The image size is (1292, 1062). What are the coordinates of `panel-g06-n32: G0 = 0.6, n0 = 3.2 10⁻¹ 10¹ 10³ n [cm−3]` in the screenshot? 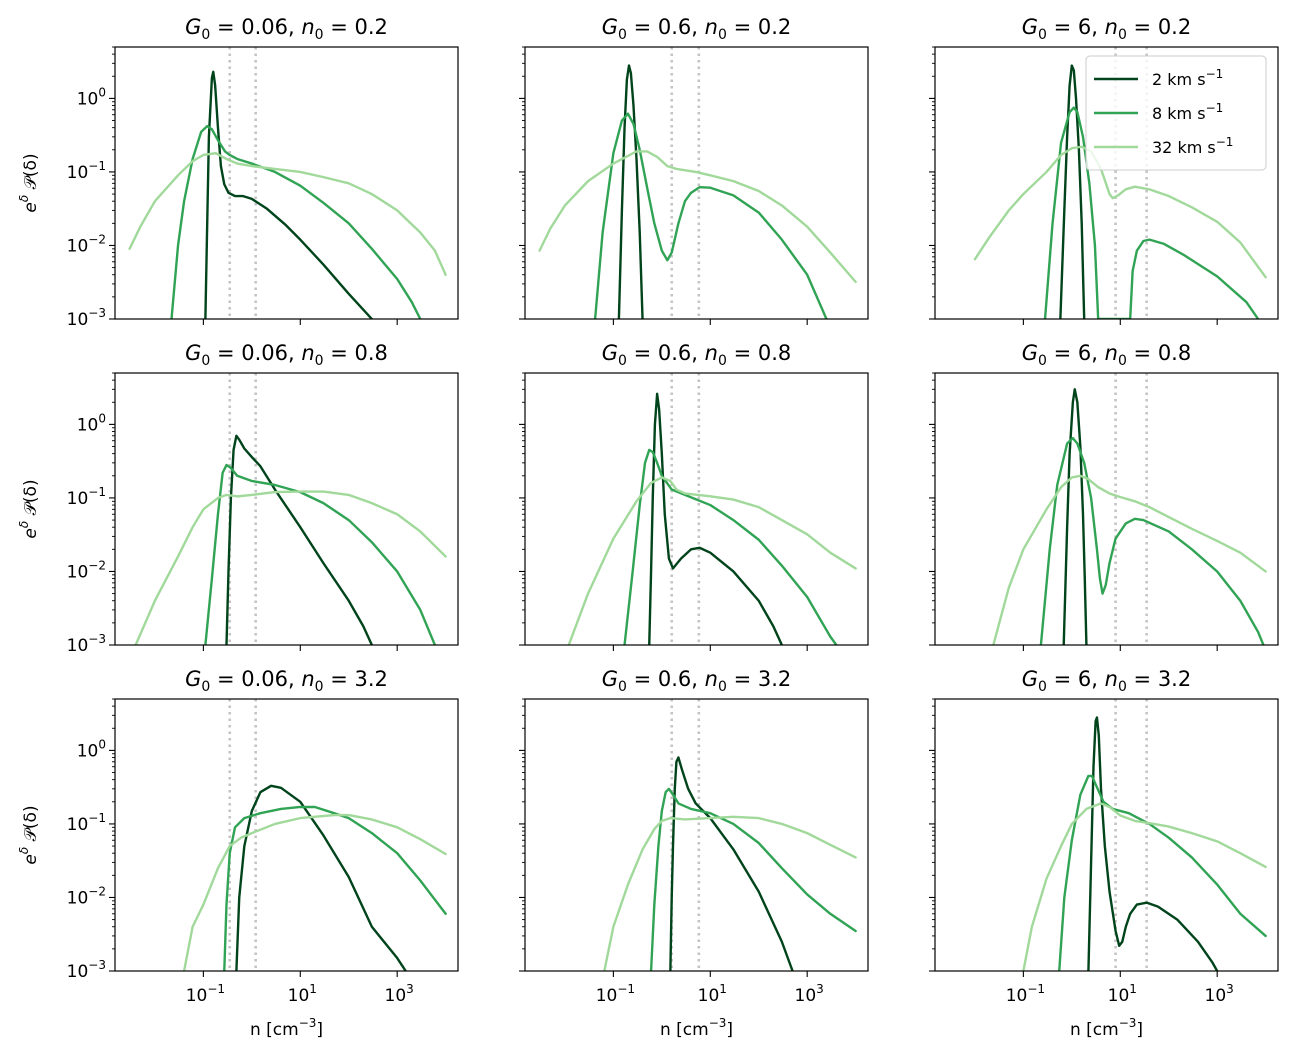 It's located at (694, 853).